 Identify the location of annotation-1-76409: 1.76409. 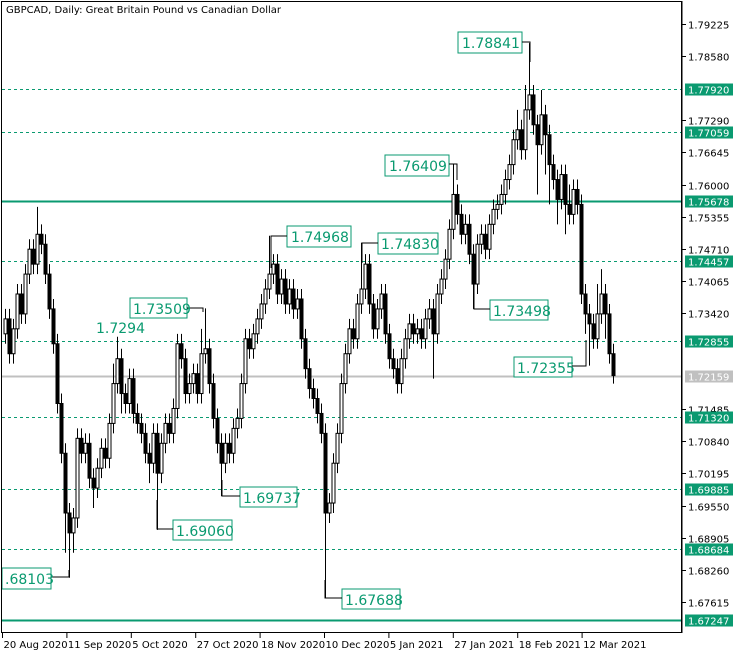
(421, 167).